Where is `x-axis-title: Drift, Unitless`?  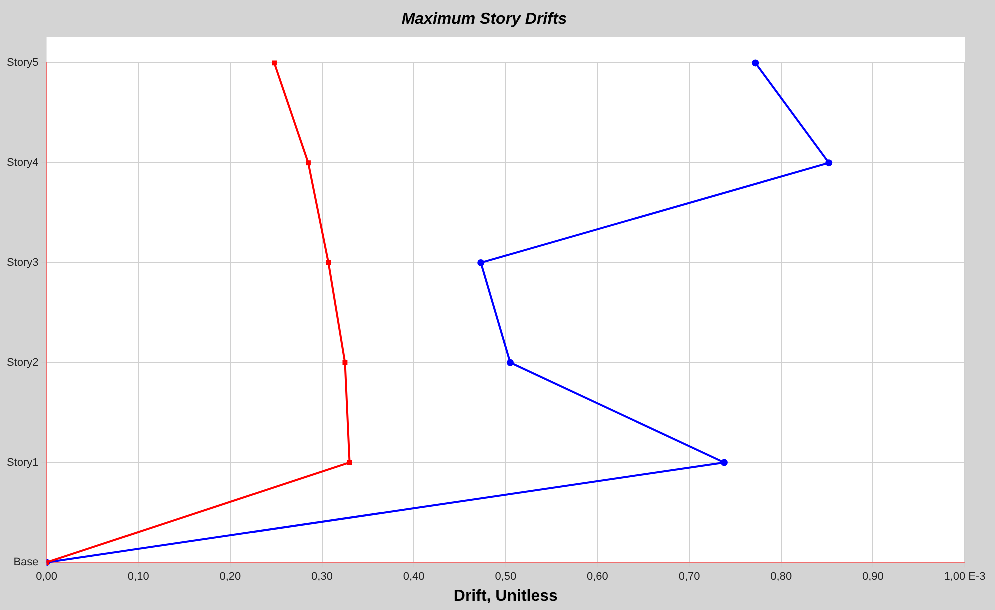
x-axis-title: Drift, Unitless is located at coordinates (506, 596).